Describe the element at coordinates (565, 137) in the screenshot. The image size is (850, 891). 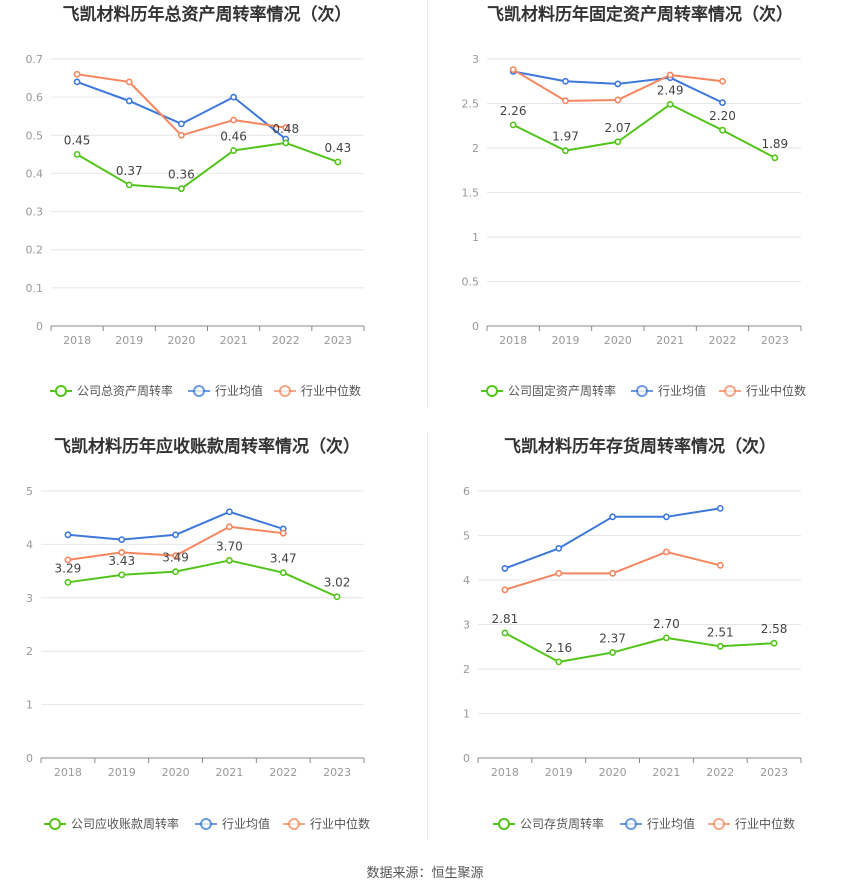
I see `data-label: 1.97` at that location.